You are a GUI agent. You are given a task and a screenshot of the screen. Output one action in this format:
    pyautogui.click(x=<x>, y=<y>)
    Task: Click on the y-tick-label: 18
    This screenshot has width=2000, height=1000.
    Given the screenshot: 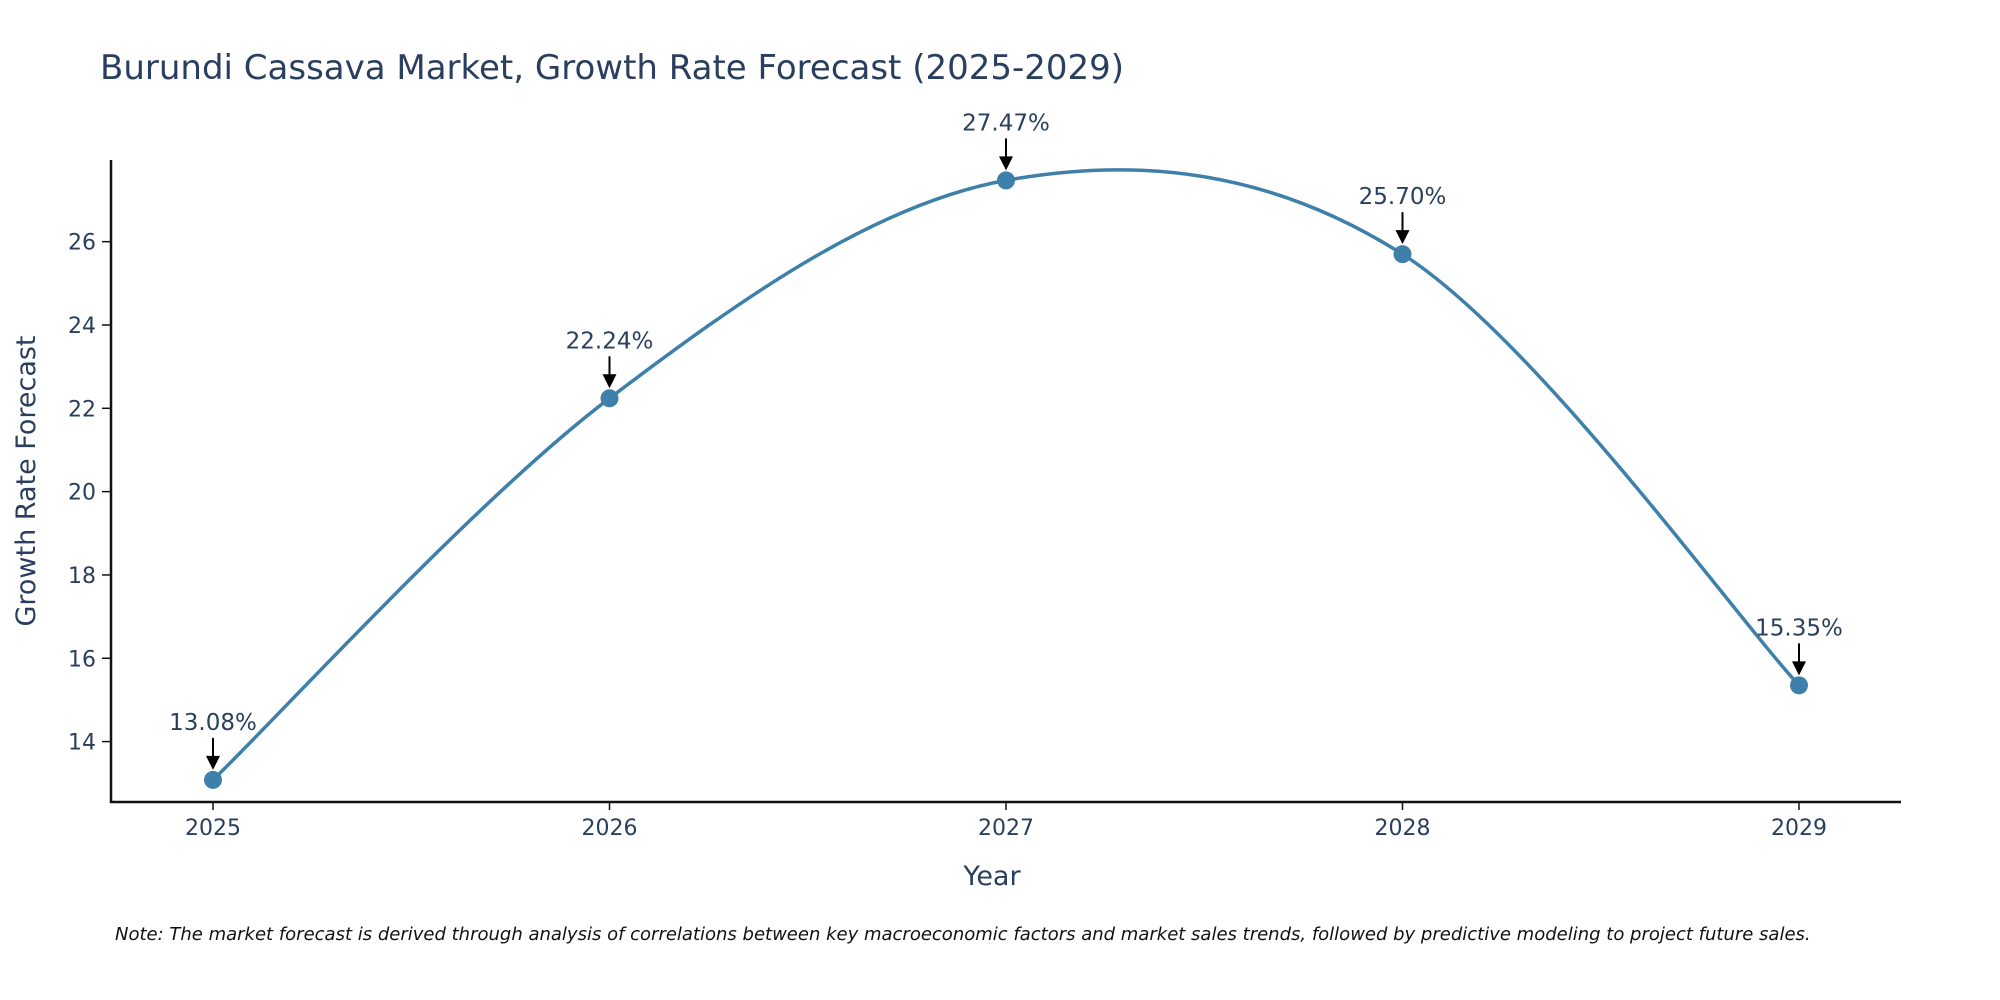 What is the action you would take?
    pyautogui.click(x=82, y=576)
    